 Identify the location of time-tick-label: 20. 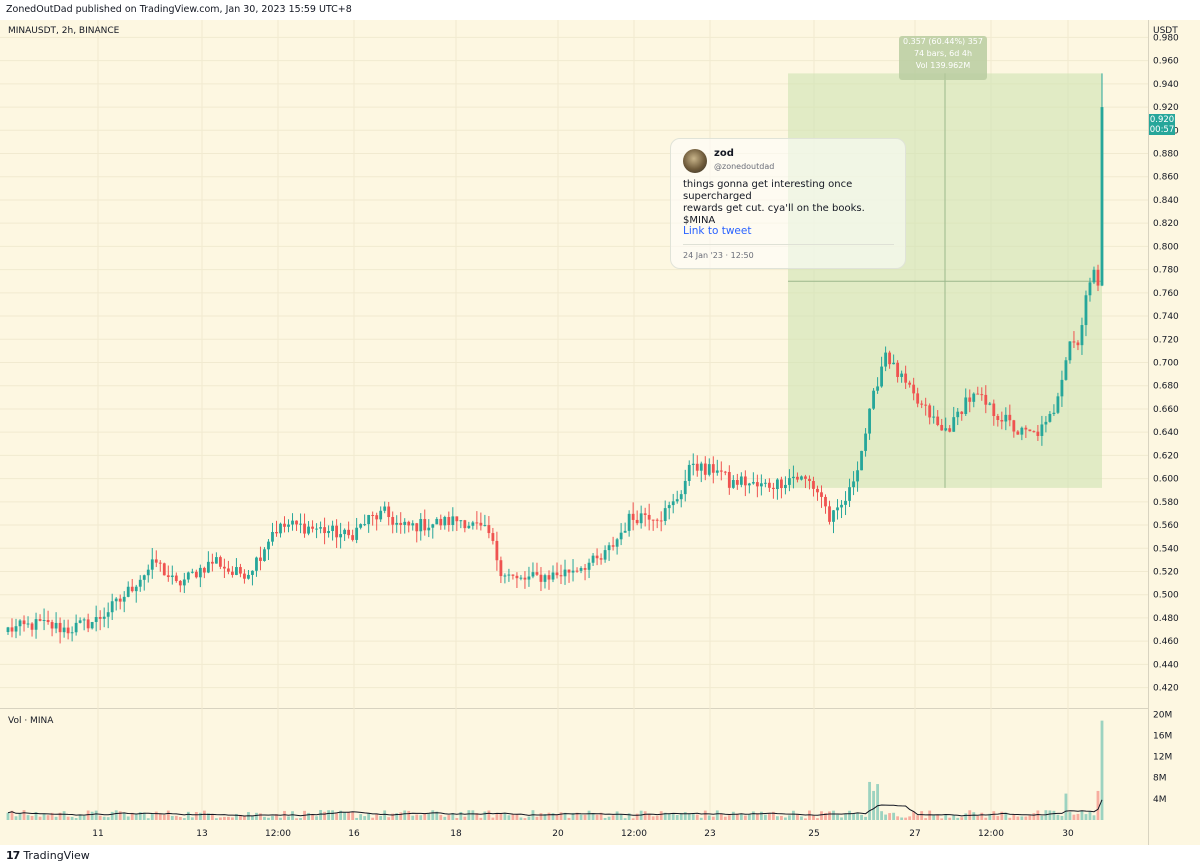
(558, 834).